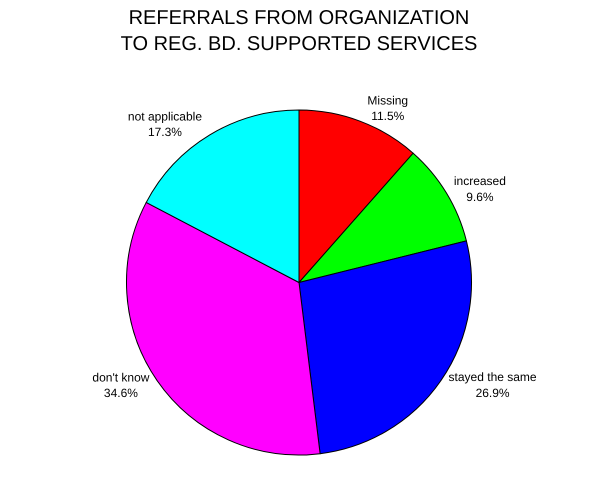 This screenshot has width=598, height=485. What do you see at coordinates (480, 197) in the screenshot?
I see `data-label: 9.6%` at bounding box center [480, 197].